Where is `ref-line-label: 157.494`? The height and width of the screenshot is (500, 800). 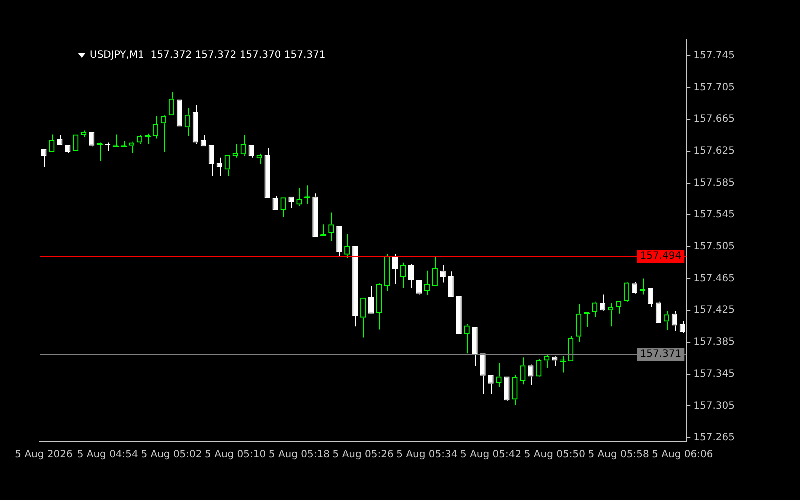 ref-line-label: 157.494 is located at coordinates (661, 256).